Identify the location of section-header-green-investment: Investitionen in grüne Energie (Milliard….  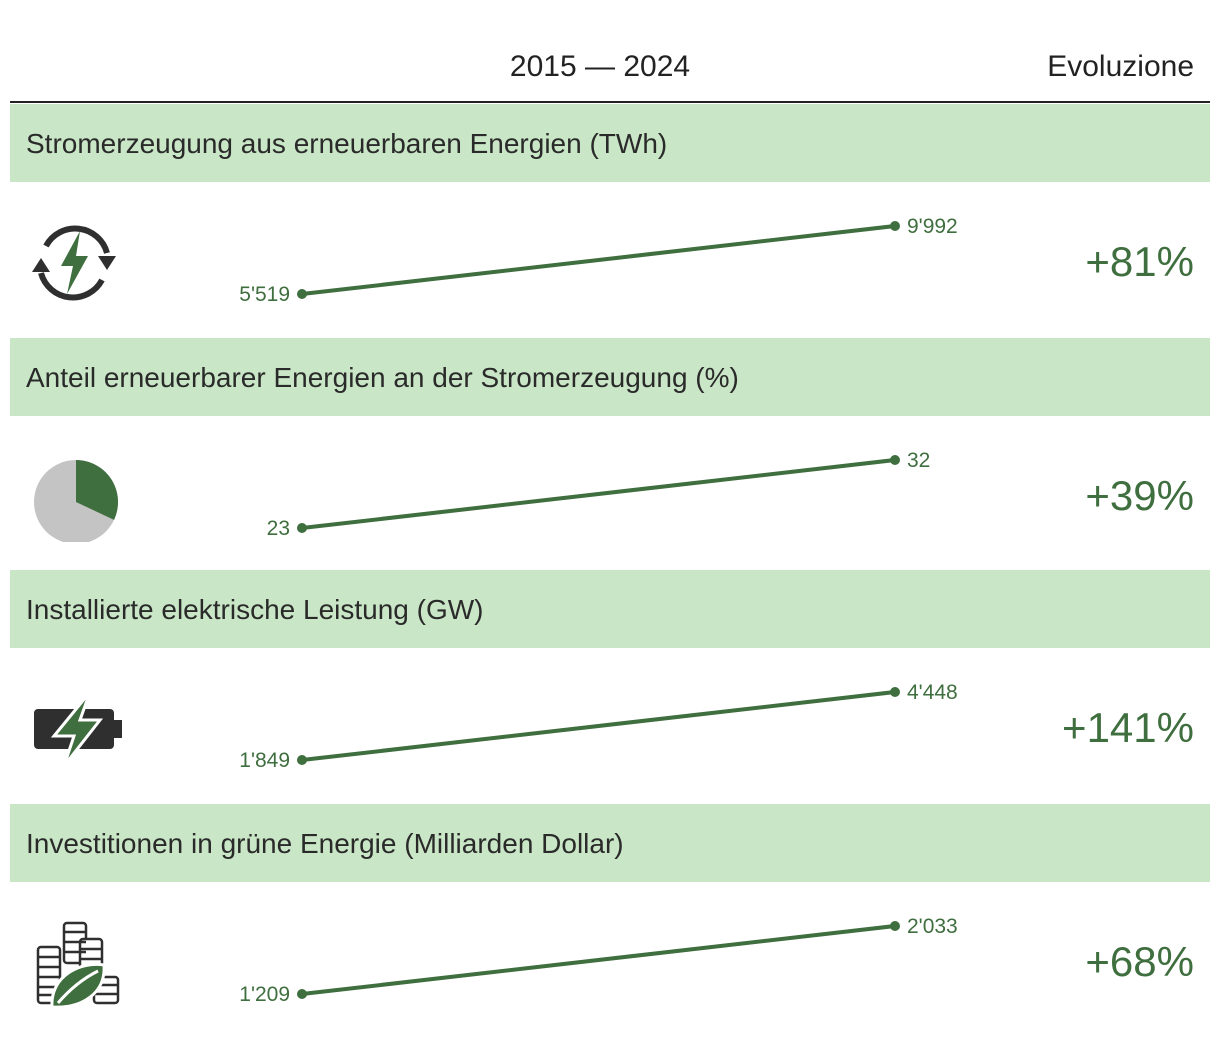
(610, 843).